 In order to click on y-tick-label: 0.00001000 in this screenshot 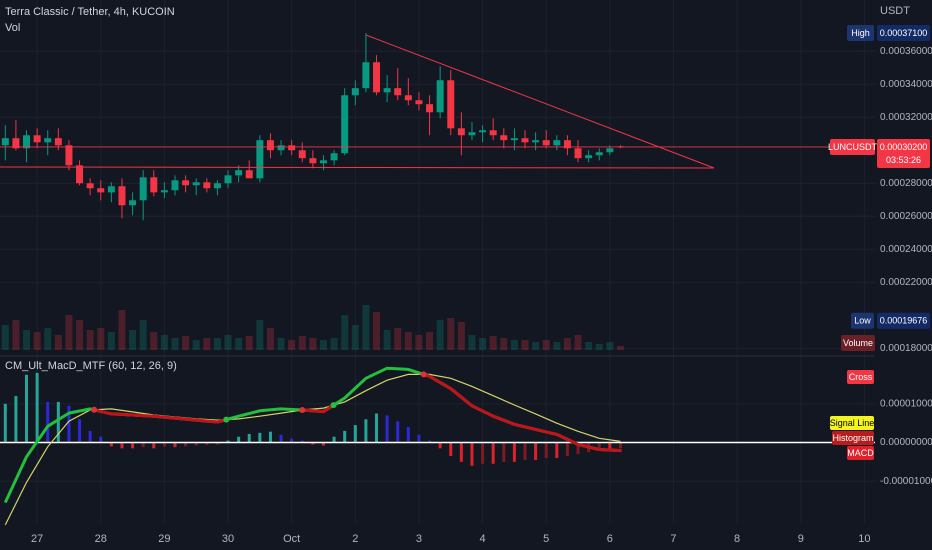, I will do `click(906, 403)`.